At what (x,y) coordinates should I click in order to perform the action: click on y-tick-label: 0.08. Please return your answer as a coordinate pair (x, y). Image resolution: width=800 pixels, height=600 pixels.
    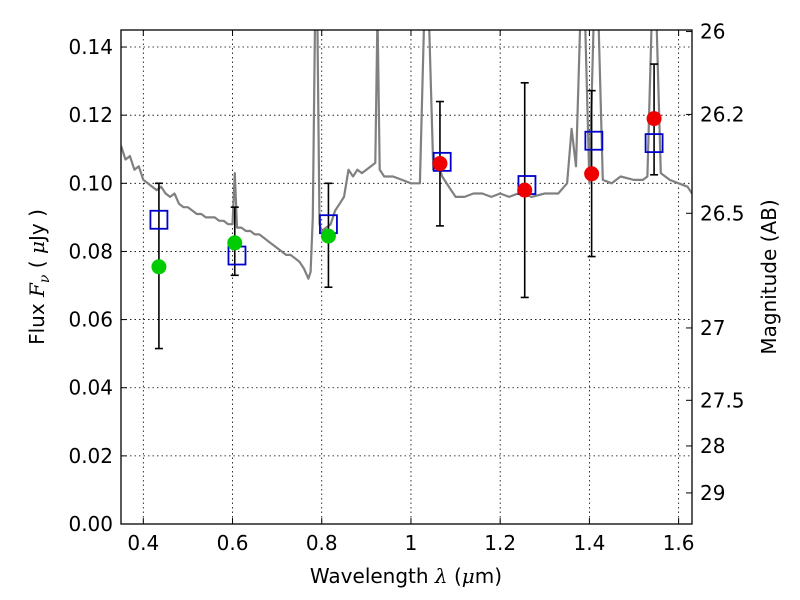
    Looking at the image, I should click on (90, 251).